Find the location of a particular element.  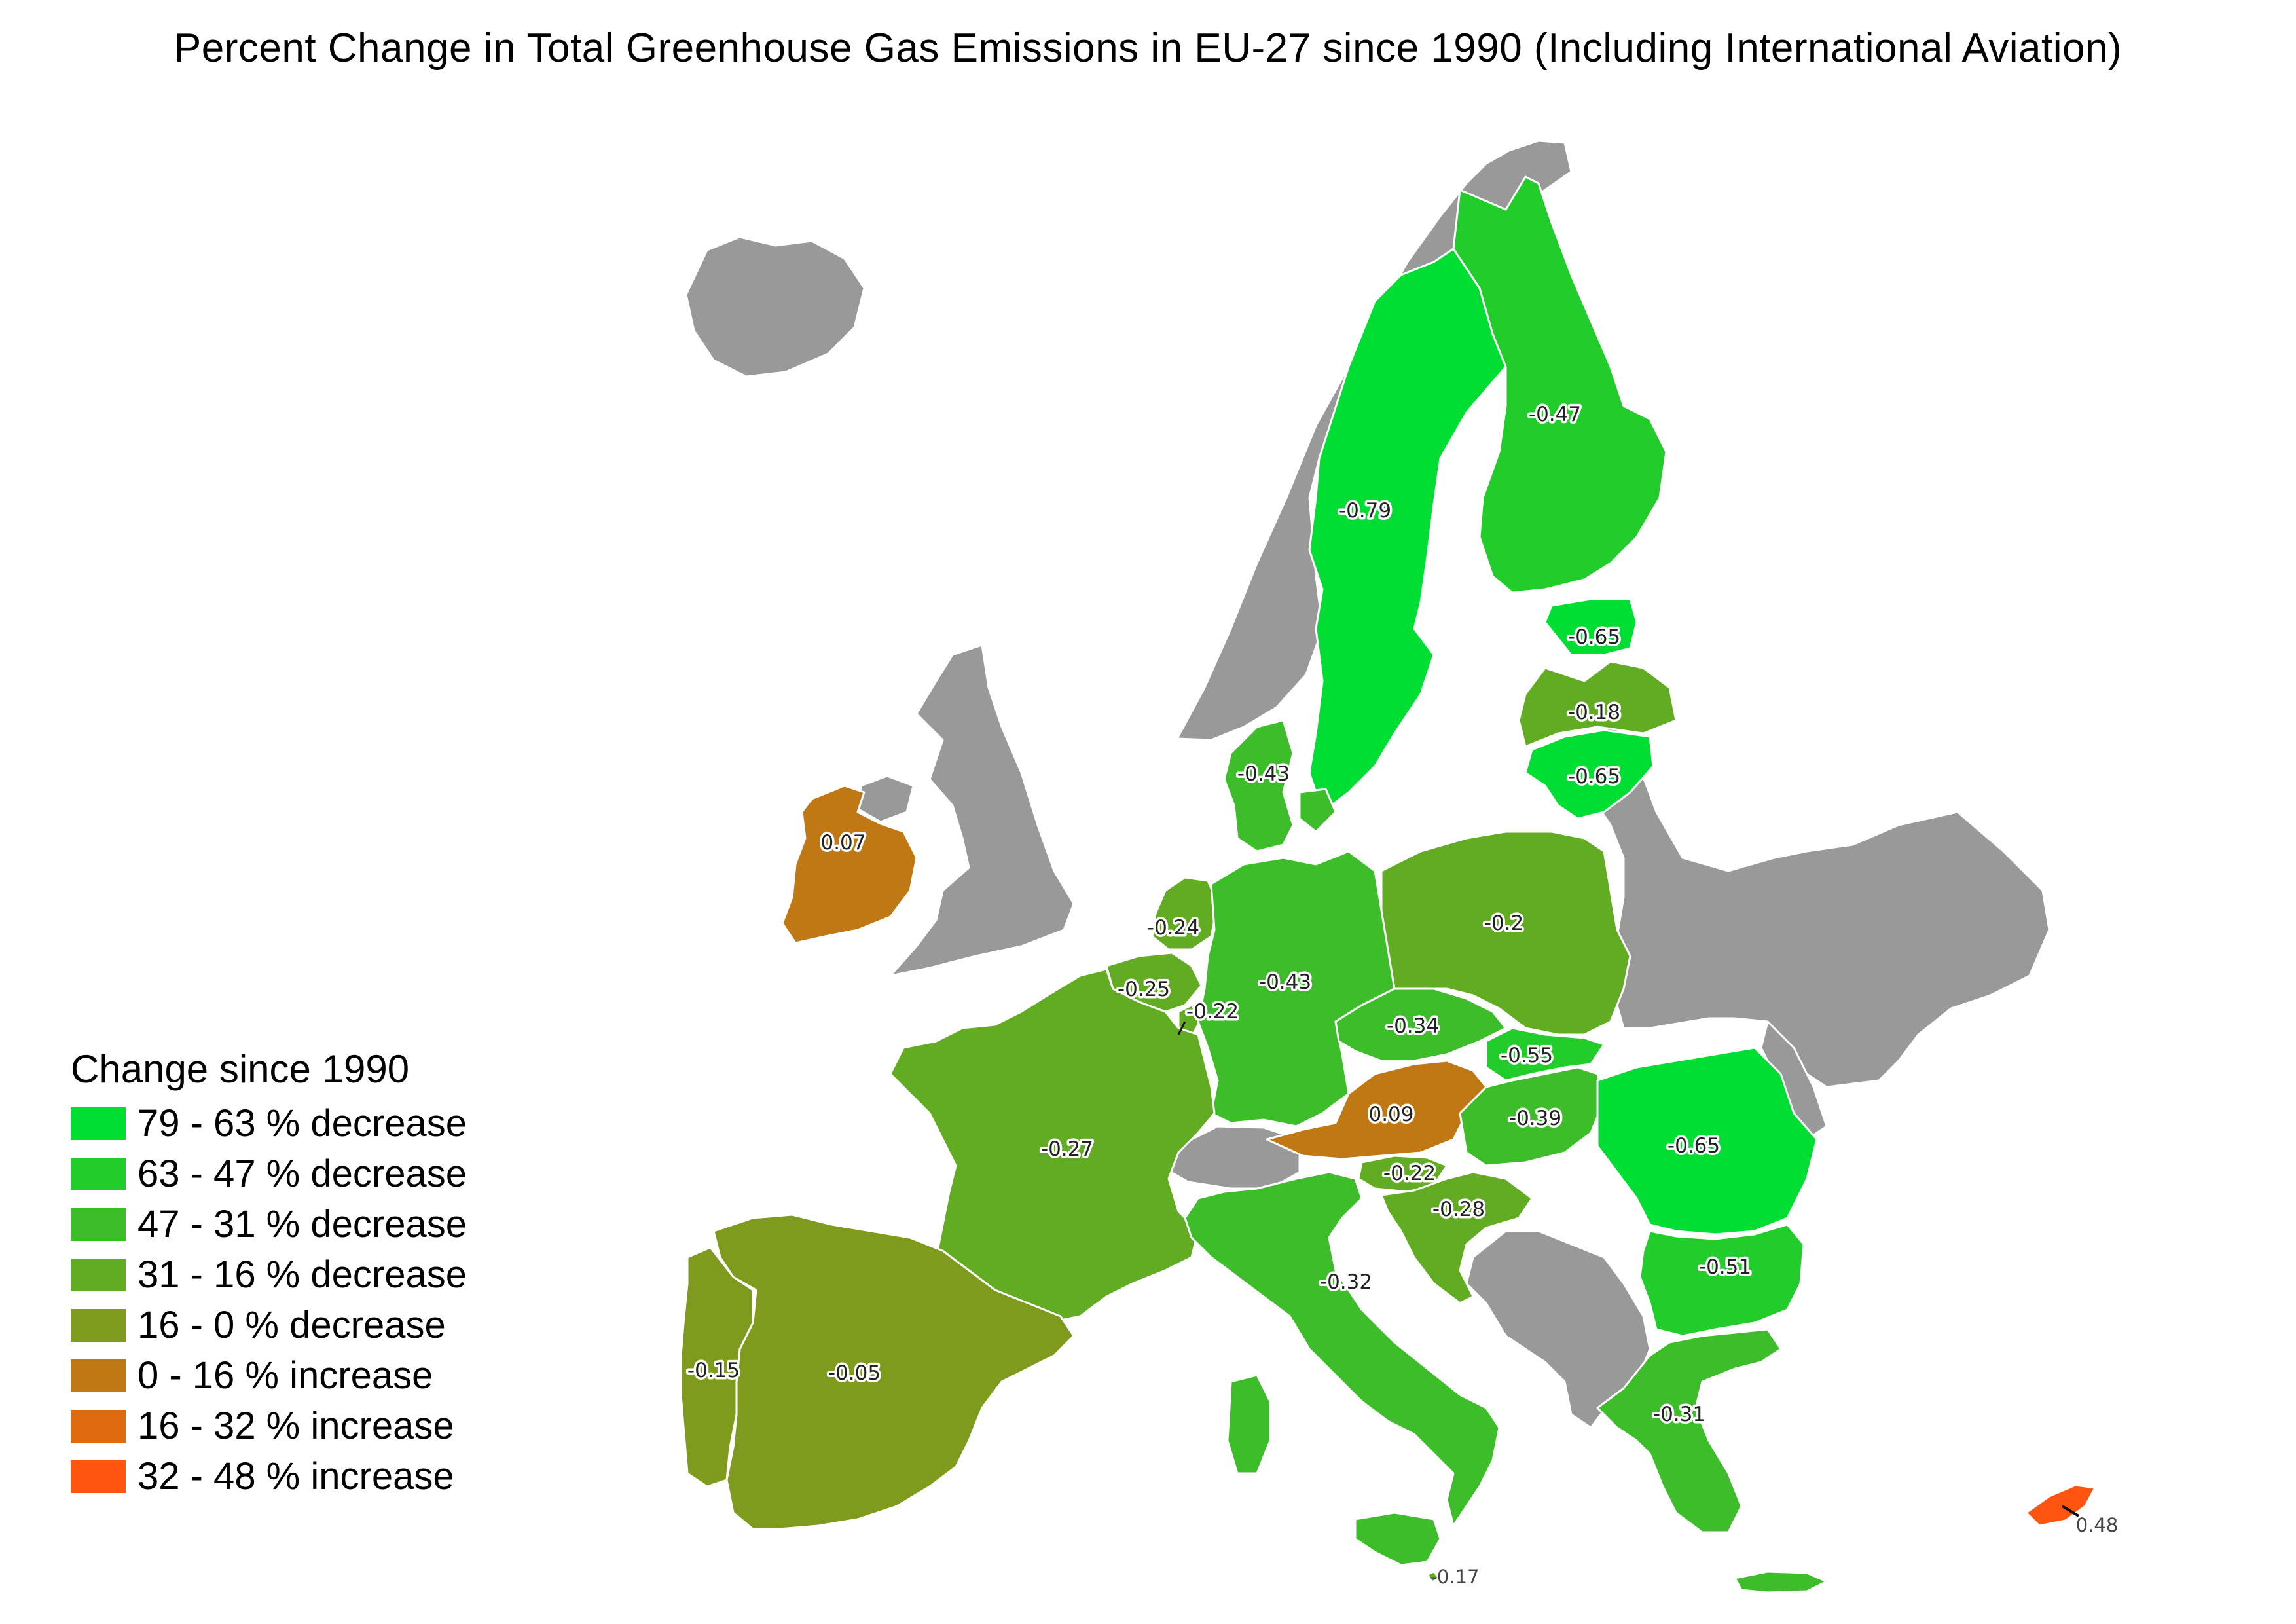

label-austria: 0.09 is located at coordinates (1390, 1114).